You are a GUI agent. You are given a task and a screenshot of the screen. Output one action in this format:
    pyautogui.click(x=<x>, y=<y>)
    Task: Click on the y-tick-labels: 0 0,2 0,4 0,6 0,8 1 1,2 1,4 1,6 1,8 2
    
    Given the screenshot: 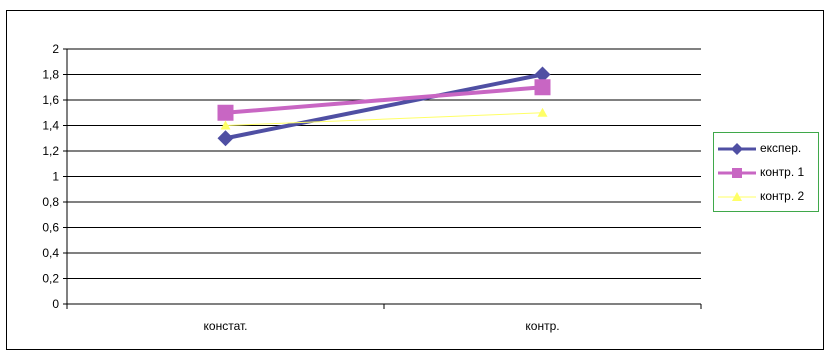 What is the action you would take?
    pyautogui.click(x=50, y=176)
    